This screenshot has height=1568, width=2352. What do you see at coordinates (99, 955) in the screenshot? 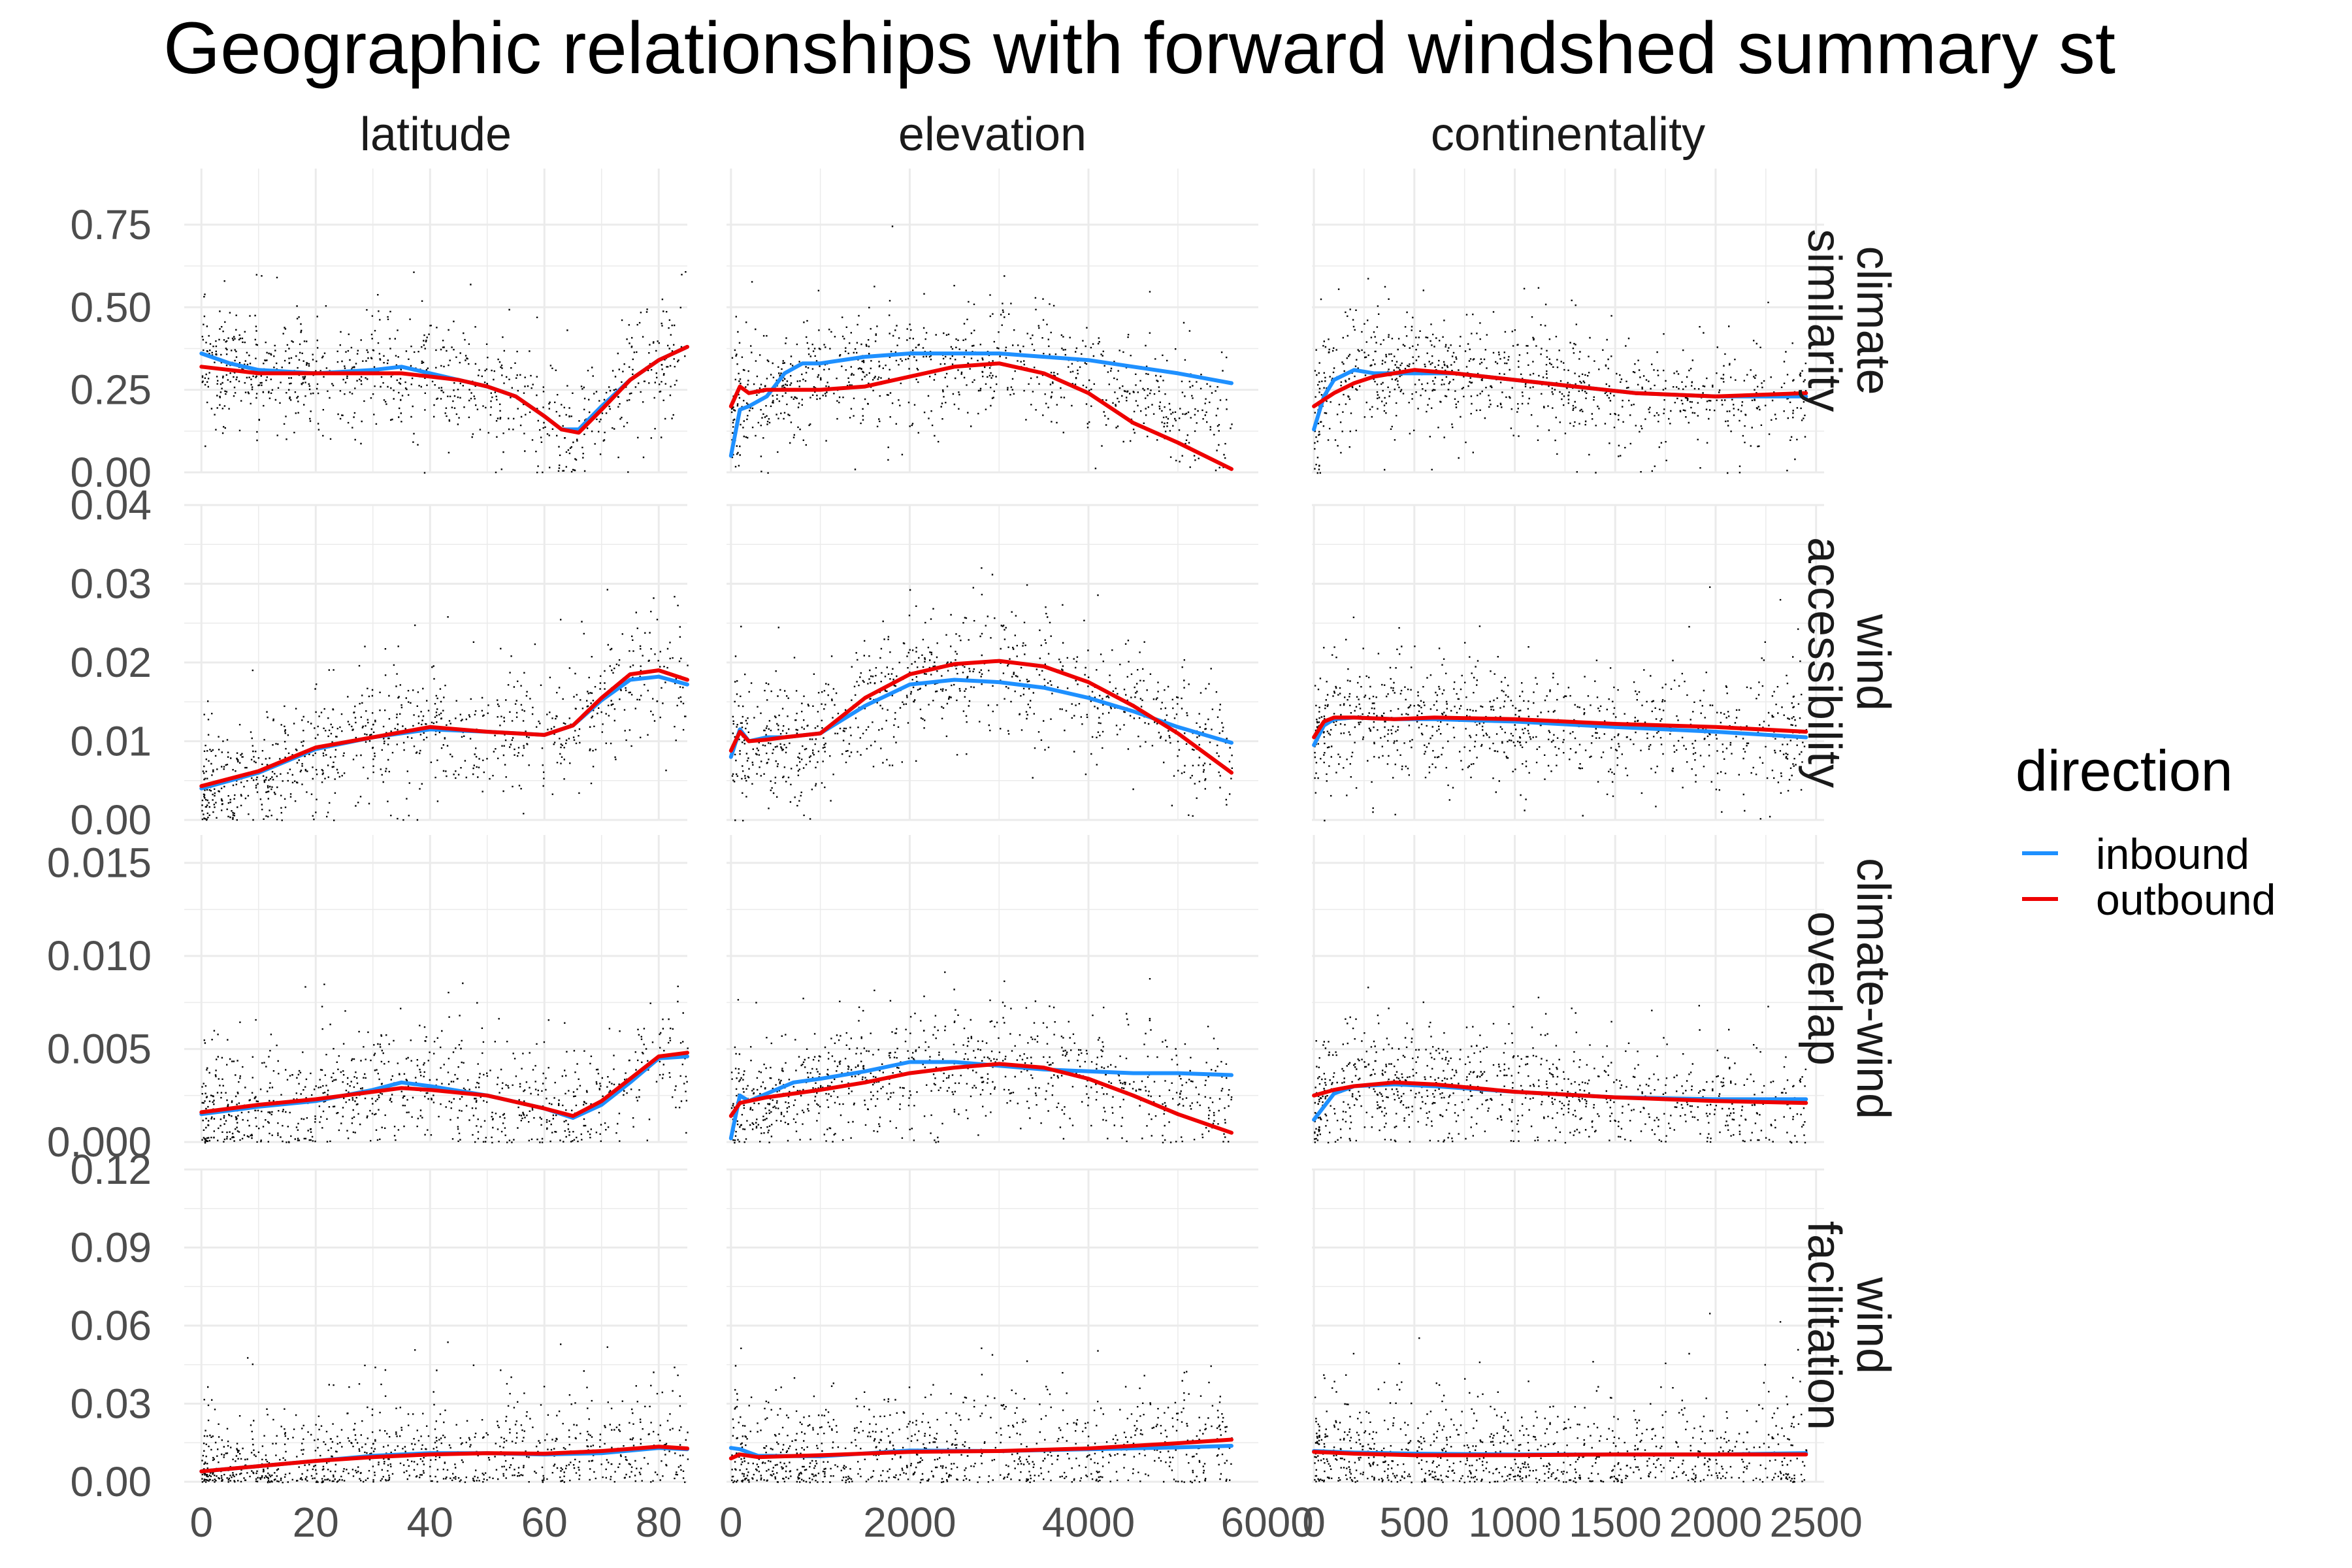
I see `y-tick-label: 0.010` at bounding box center [99, 955].